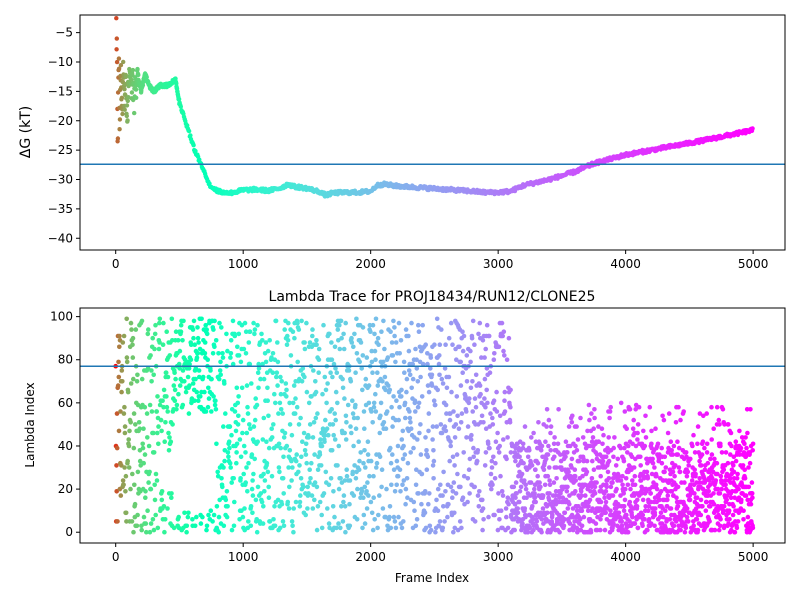  I want to click on lambda-y-tick-label: 60, so click(65, 403).